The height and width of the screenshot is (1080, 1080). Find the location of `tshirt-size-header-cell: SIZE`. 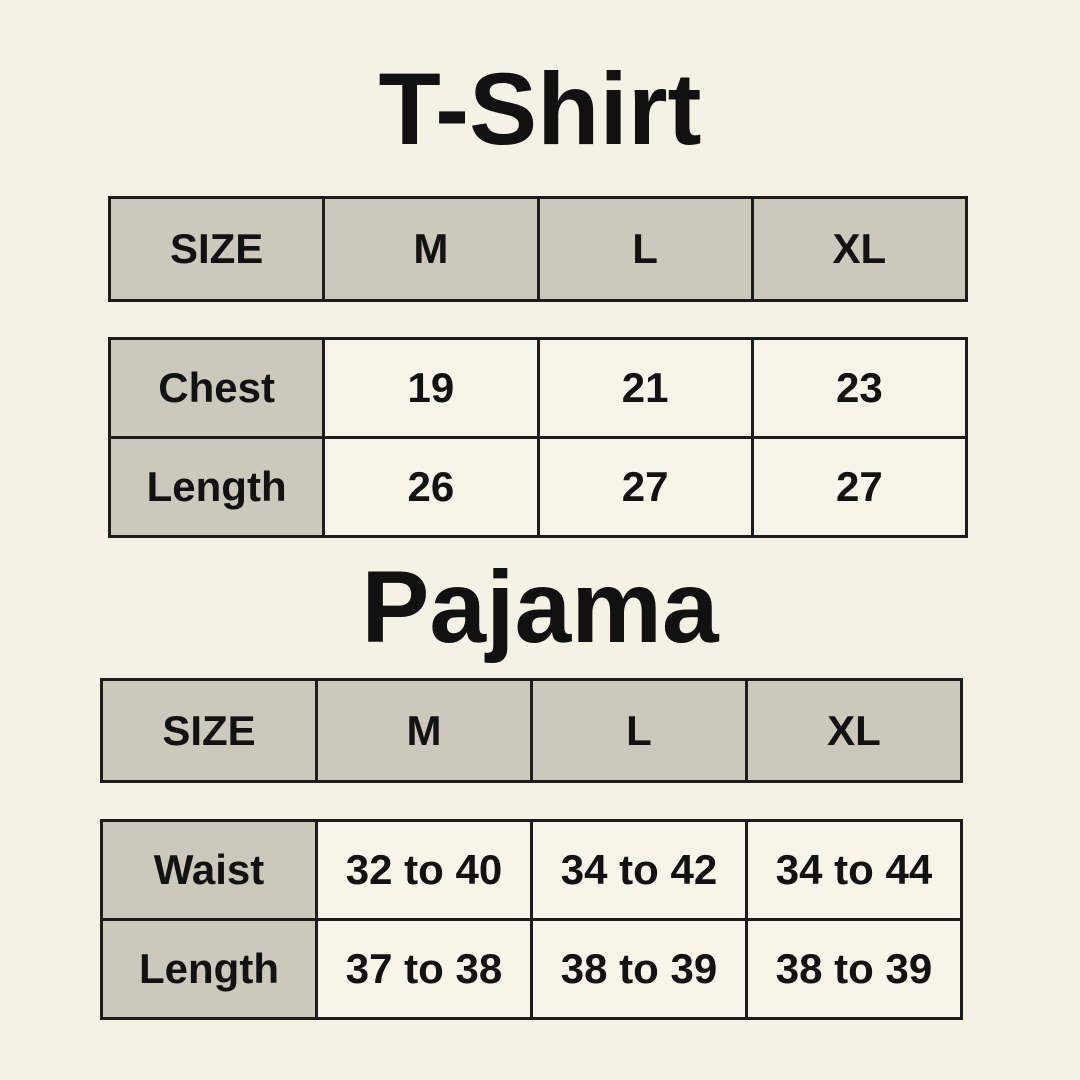

tshirt-size-header-cell: SIZE is located at coordinates (217, 249).